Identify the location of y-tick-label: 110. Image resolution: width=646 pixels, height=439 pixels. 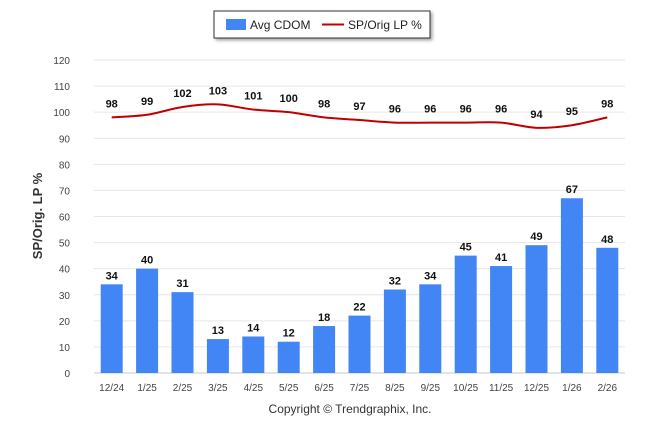
(62, 87).